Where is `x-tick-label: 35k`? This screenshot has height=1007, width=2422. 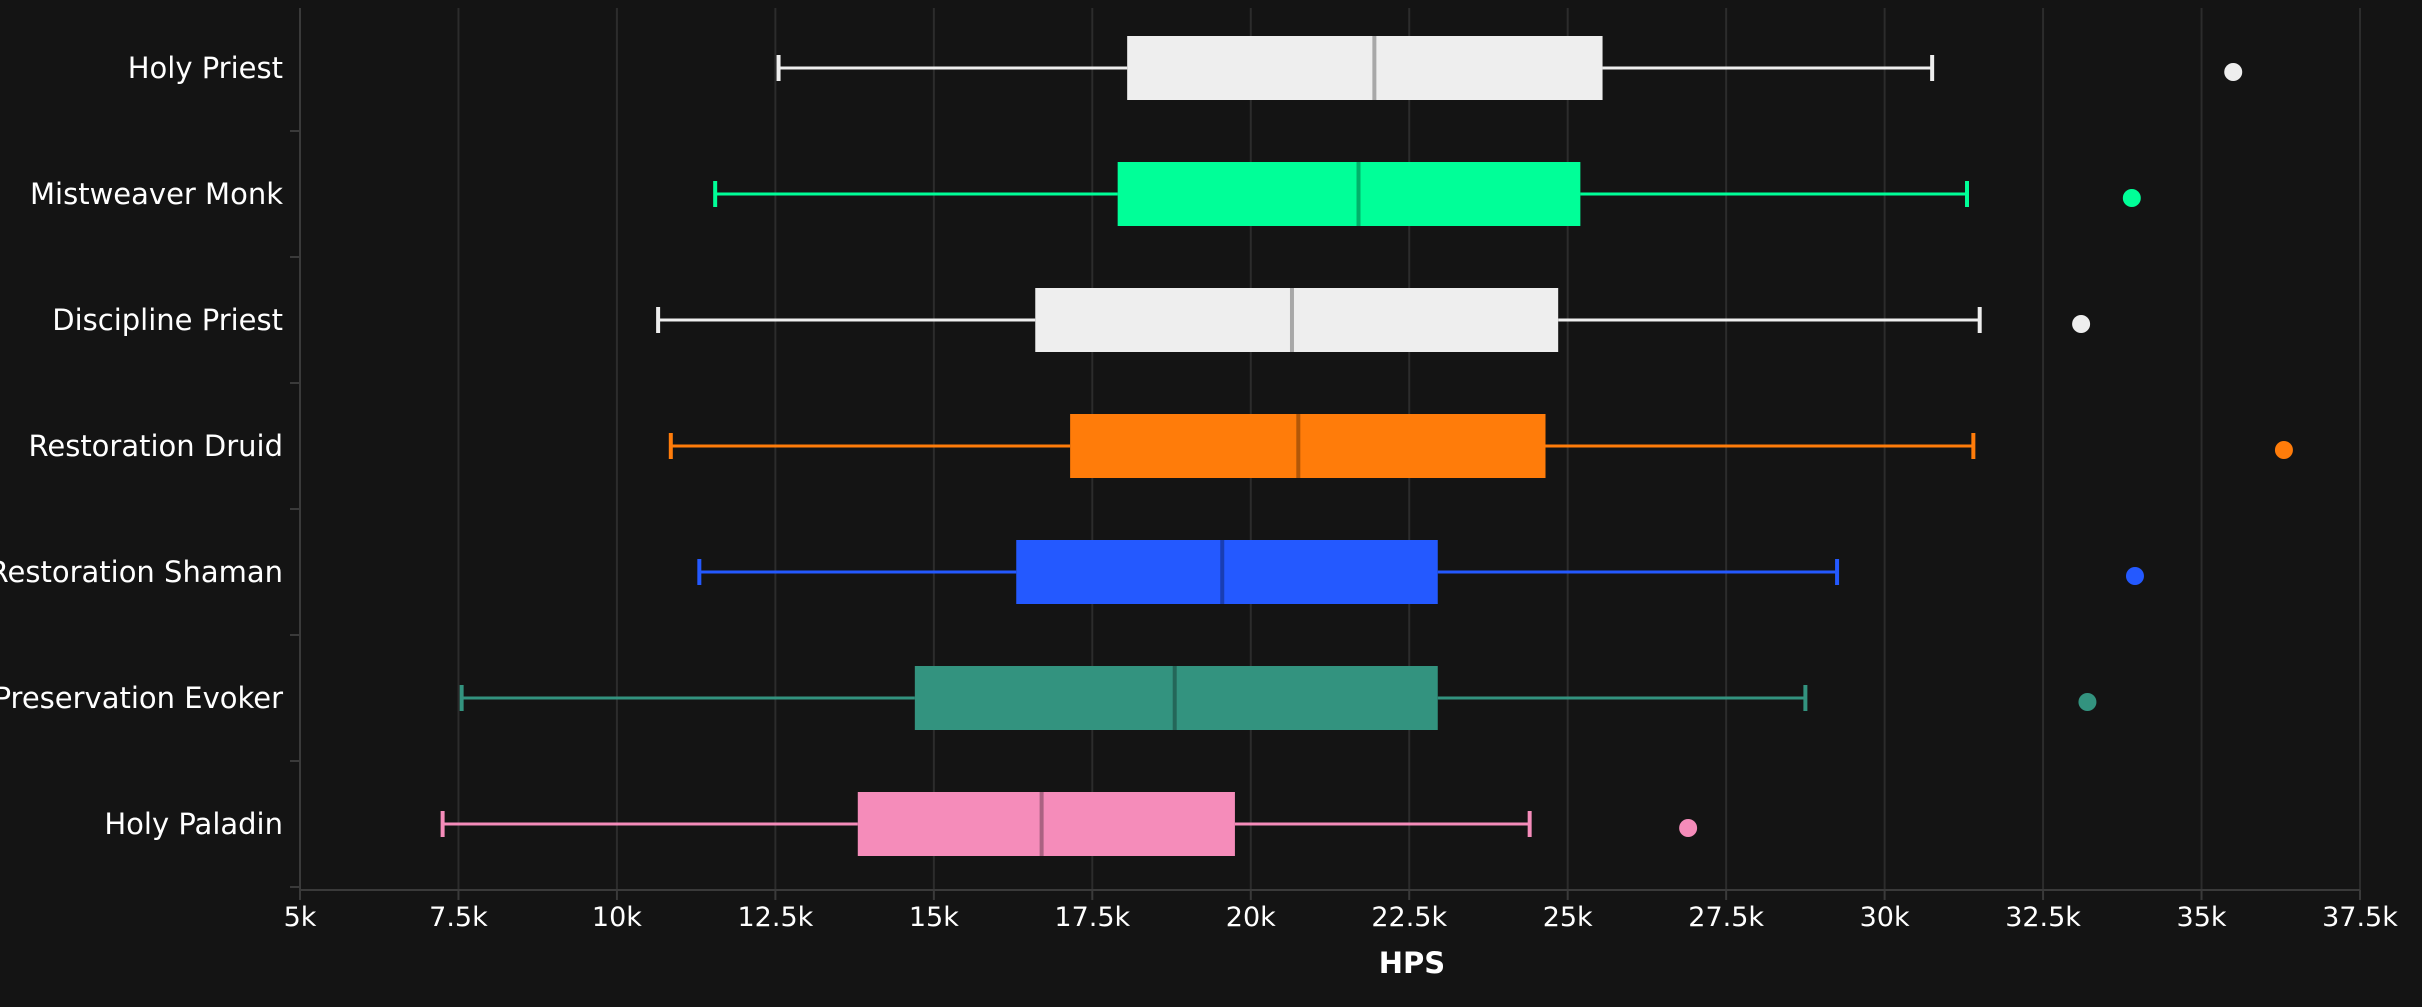 x-tick-label: 35k is located at coordinates (2202, 917).